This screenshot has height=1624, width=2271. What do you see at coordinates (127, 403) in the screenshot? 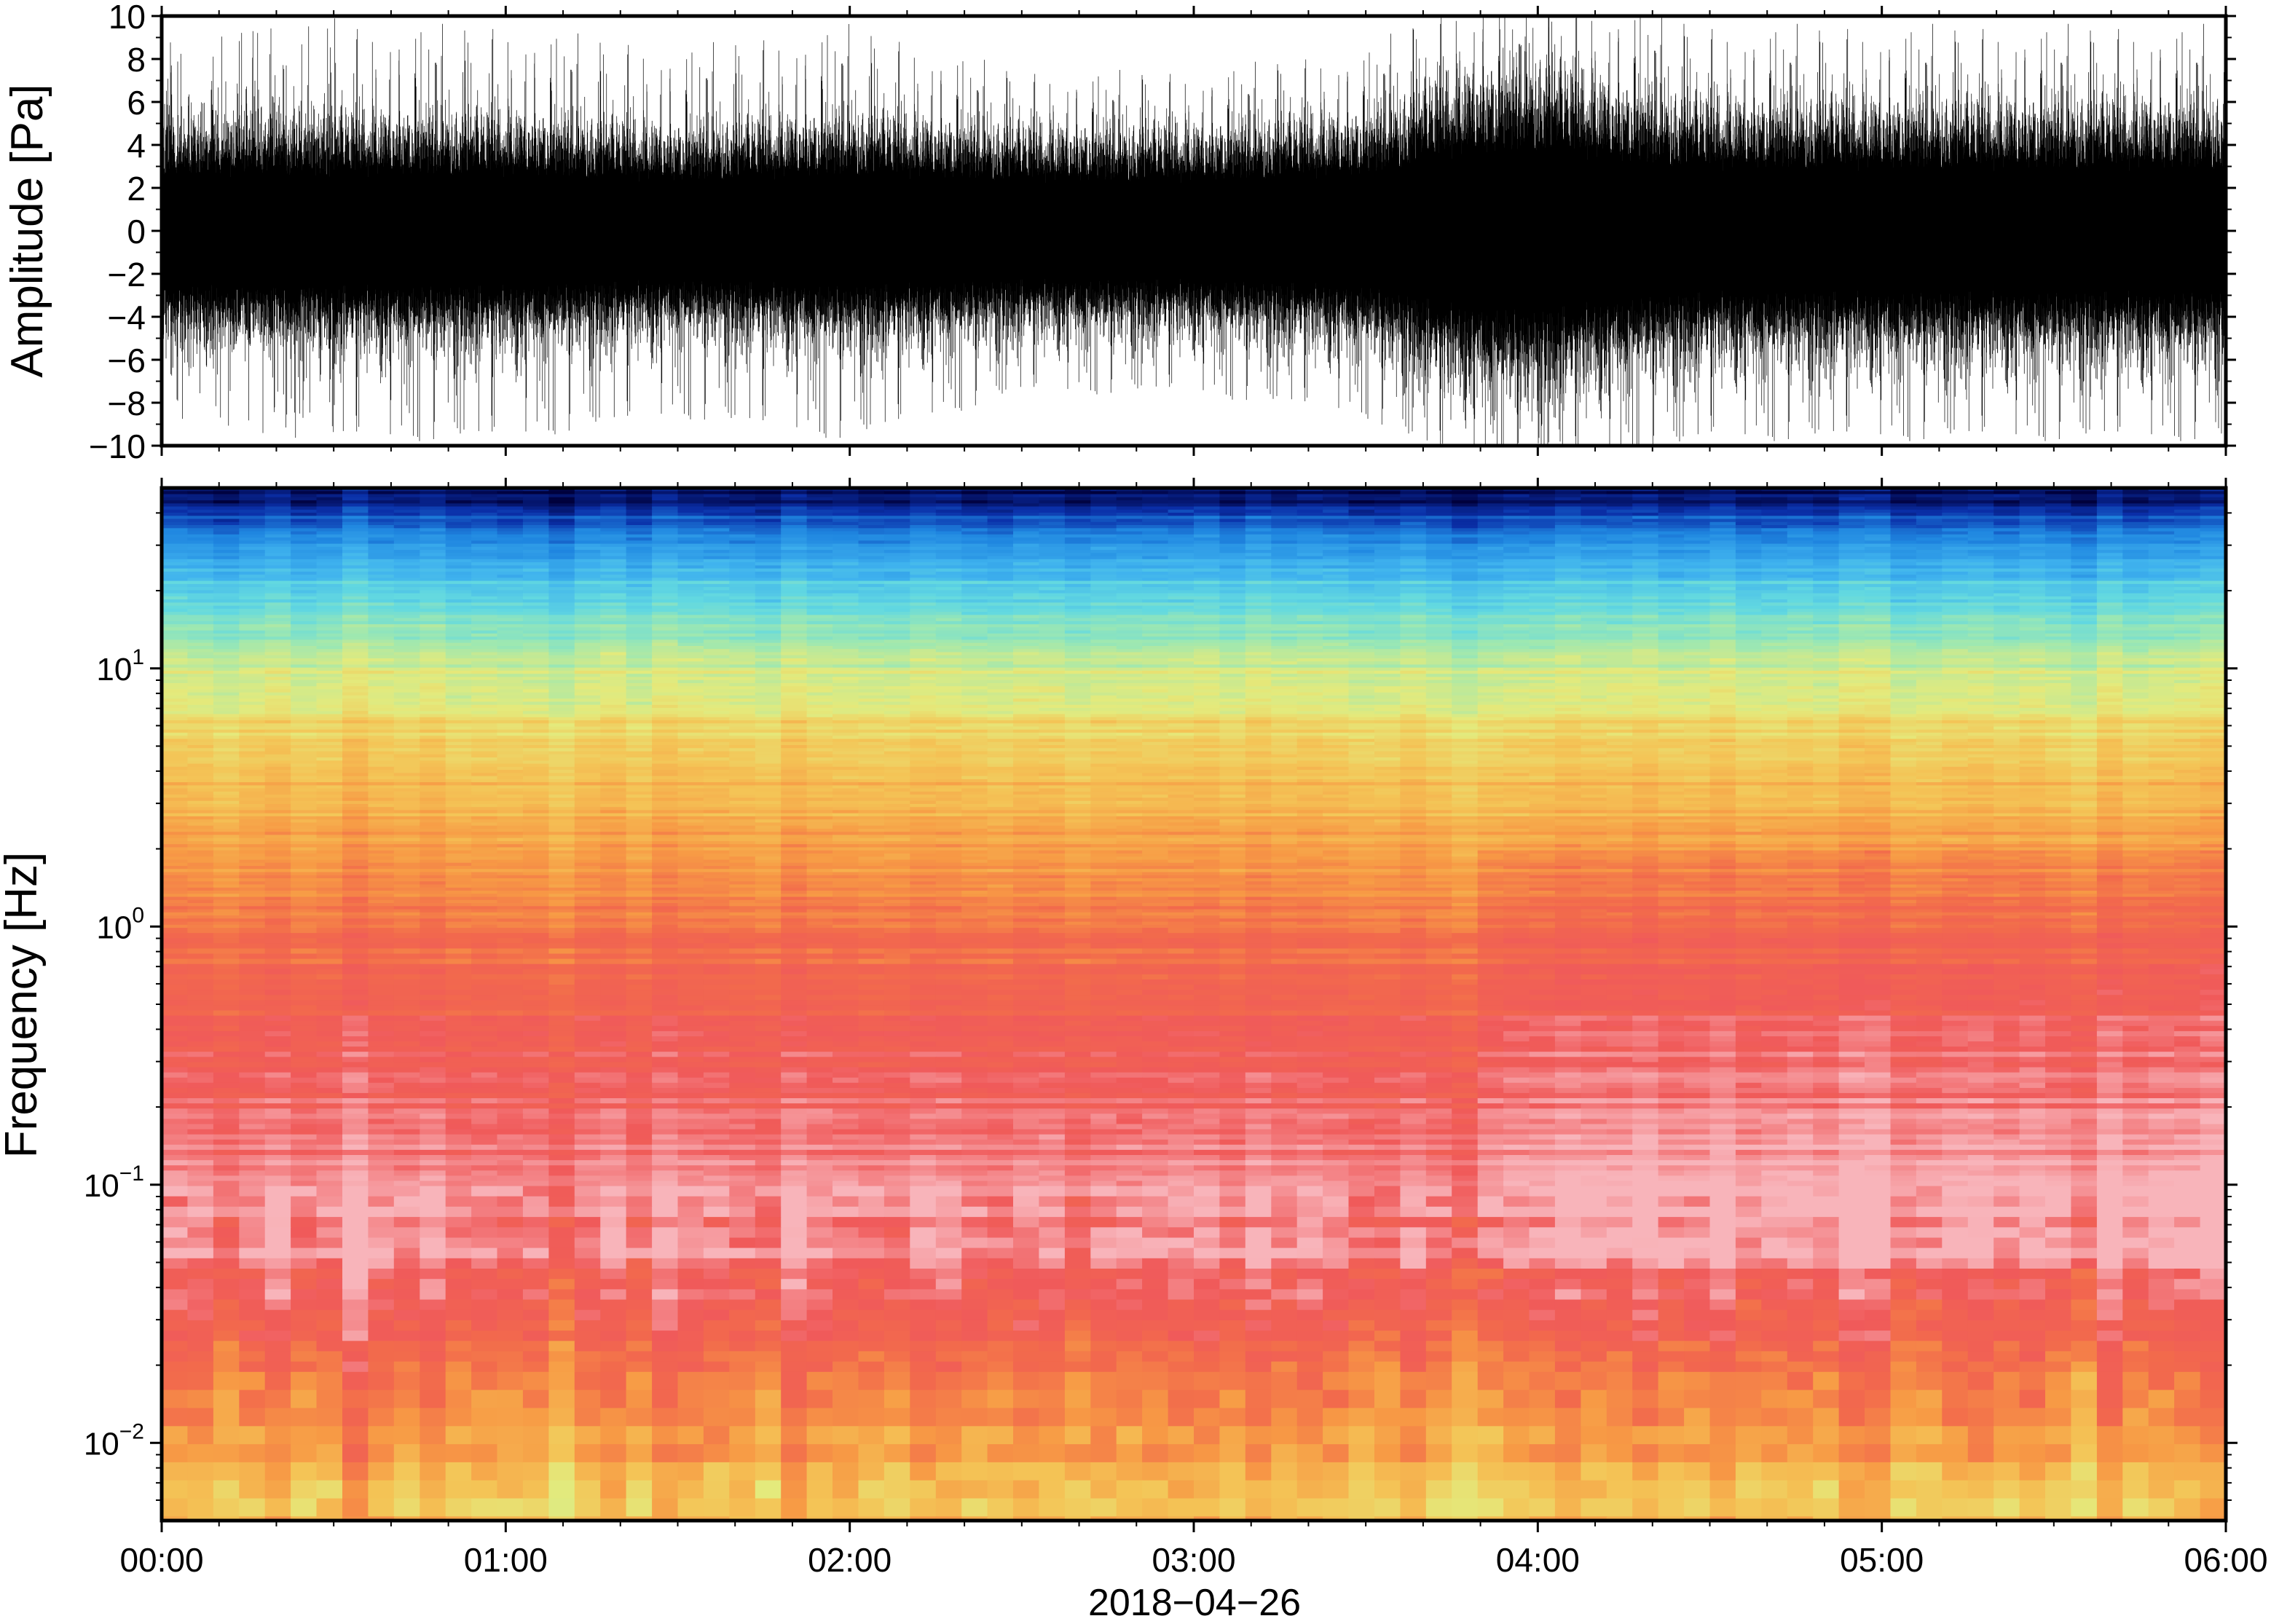
I see `amplitude-tick-label: −8` at bounding box center [127, 403].